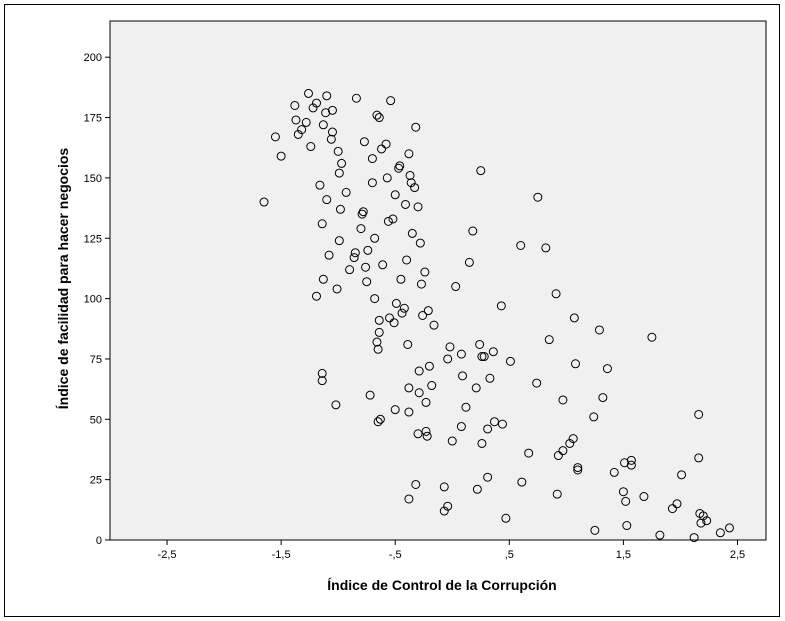 This screenshot has width=785, height=621. I want to click on x-tick-label: 2,5, so click(737, 555).